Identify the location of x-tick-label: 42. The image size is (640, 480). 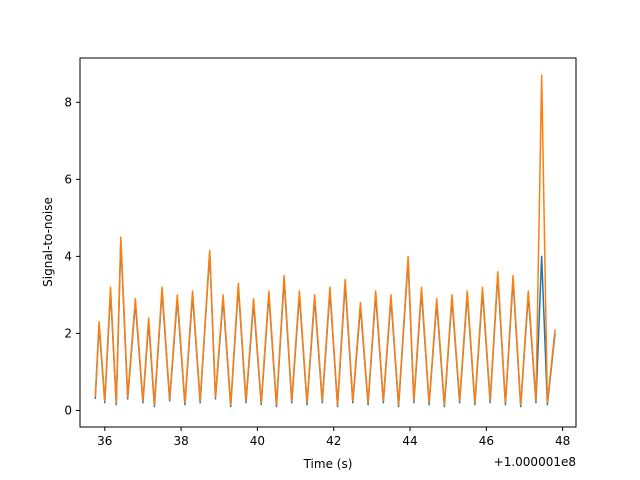
(333, 441).